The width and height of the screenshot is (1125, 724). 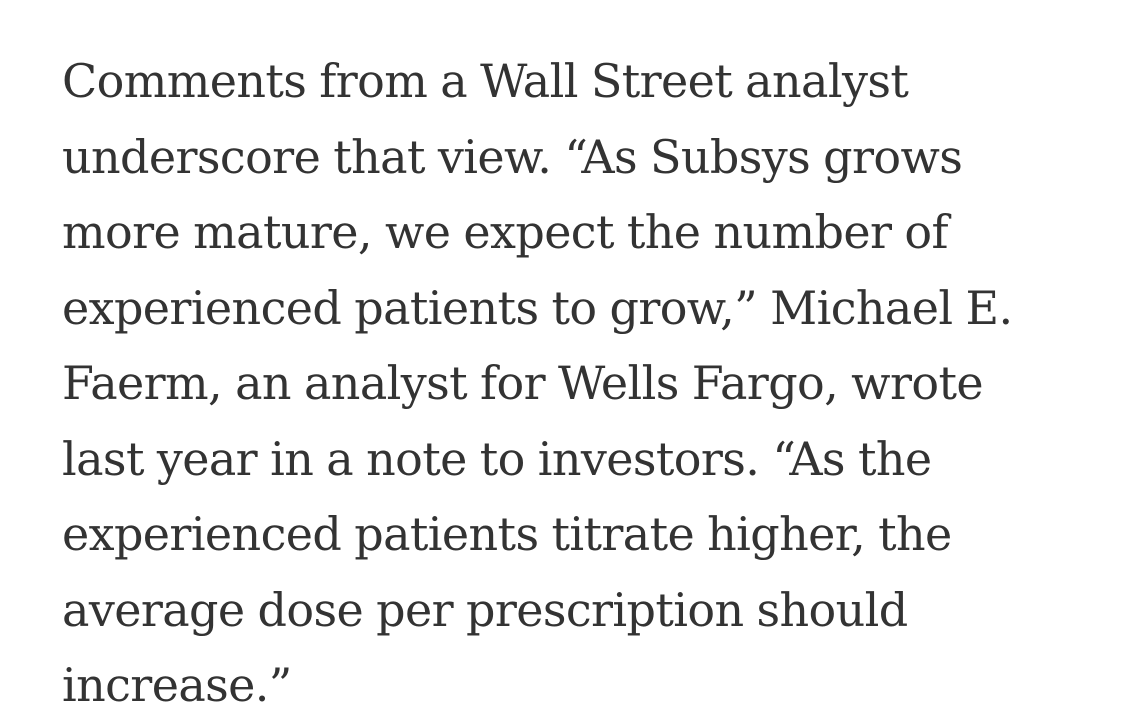 I want to click on paragraph-line: more mature, we expect the number of, so click(x=505, y=232).